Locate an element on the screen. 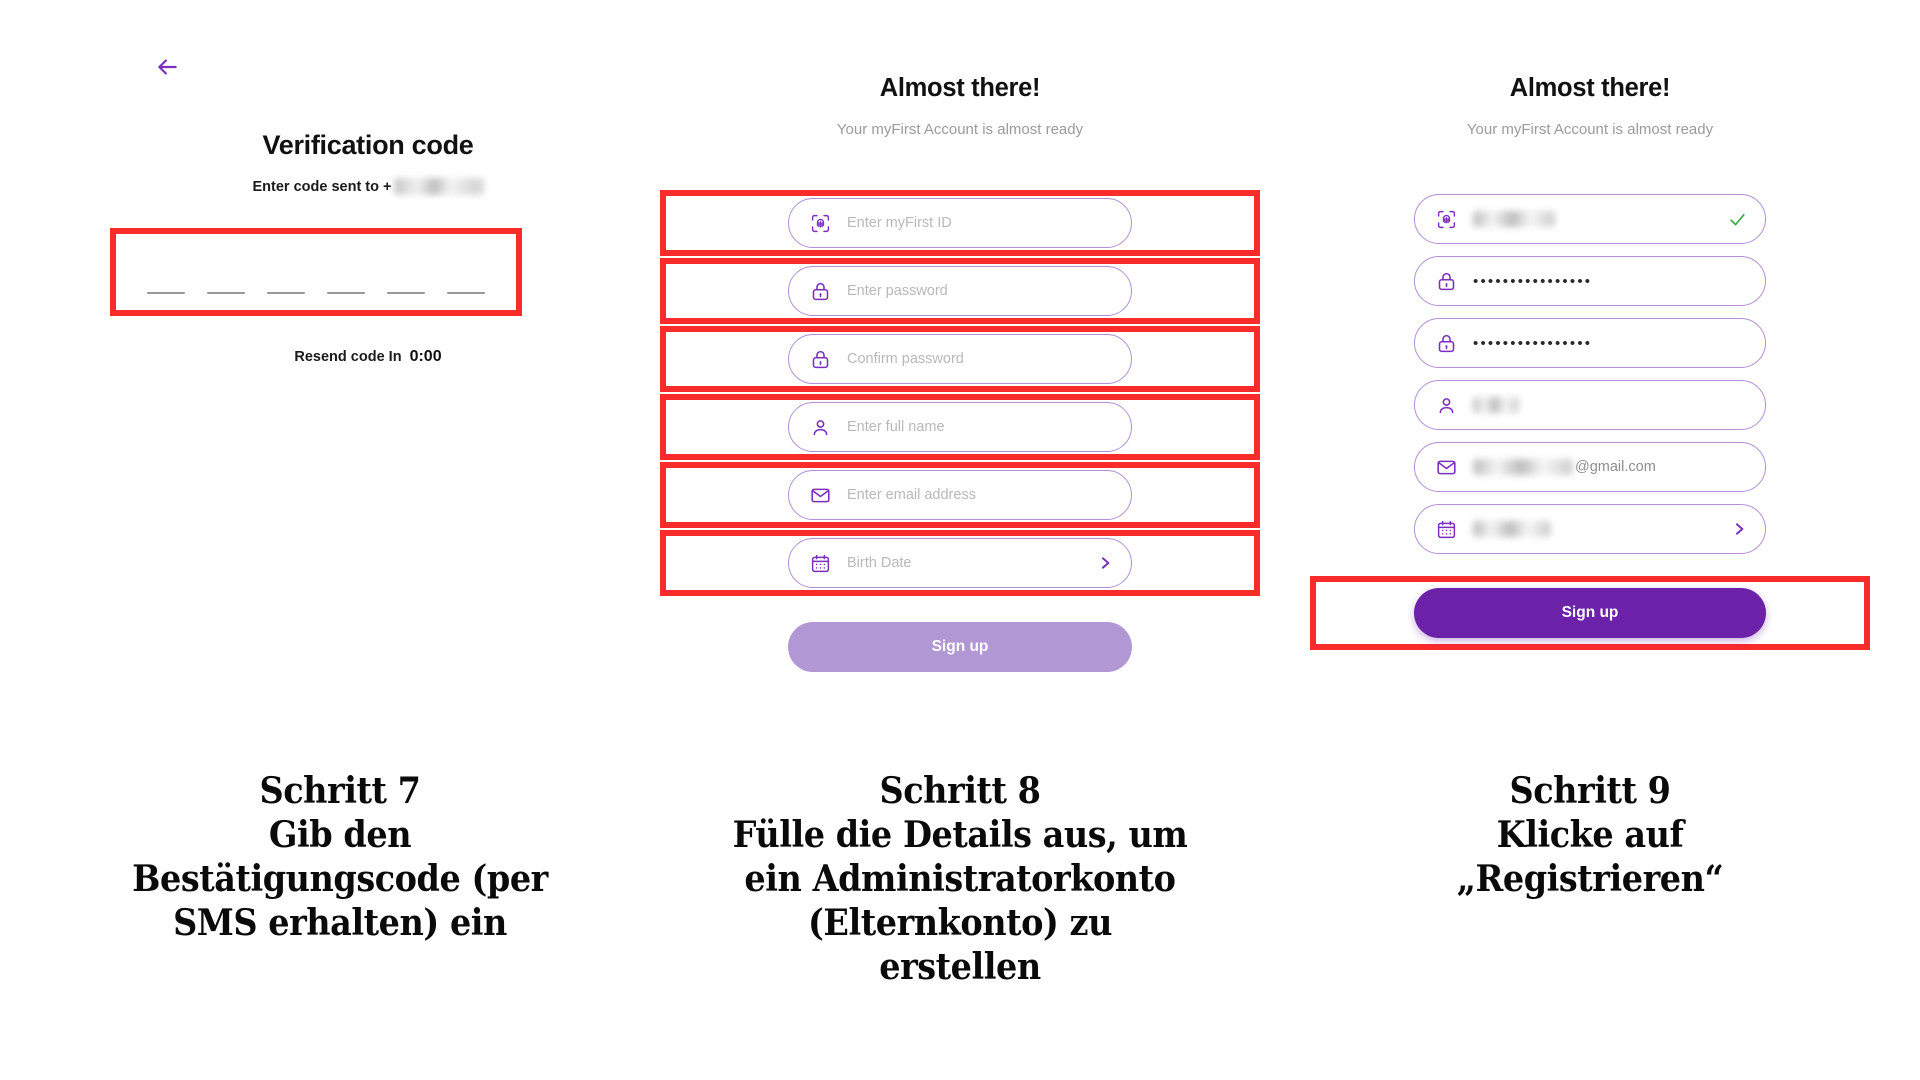 The width and height of the screenshot is (1920, 1080). field-wrap-full-name is located at coordinates (1590, 405).